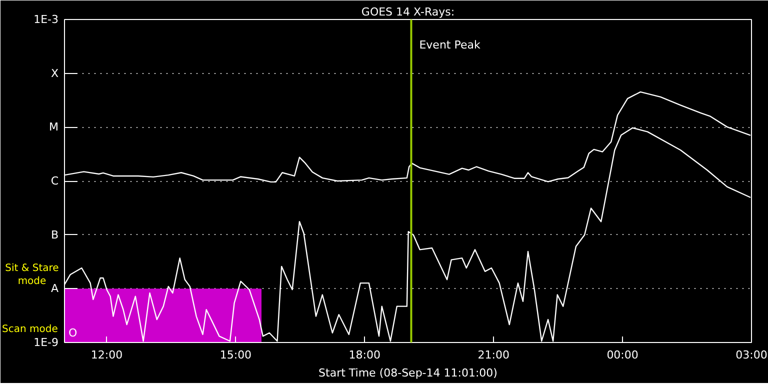 The image size is (768, 384). Describe the element at coordinates (450, 45) in the screenshot. I see `ref-line-label: Event Peak` at that location.